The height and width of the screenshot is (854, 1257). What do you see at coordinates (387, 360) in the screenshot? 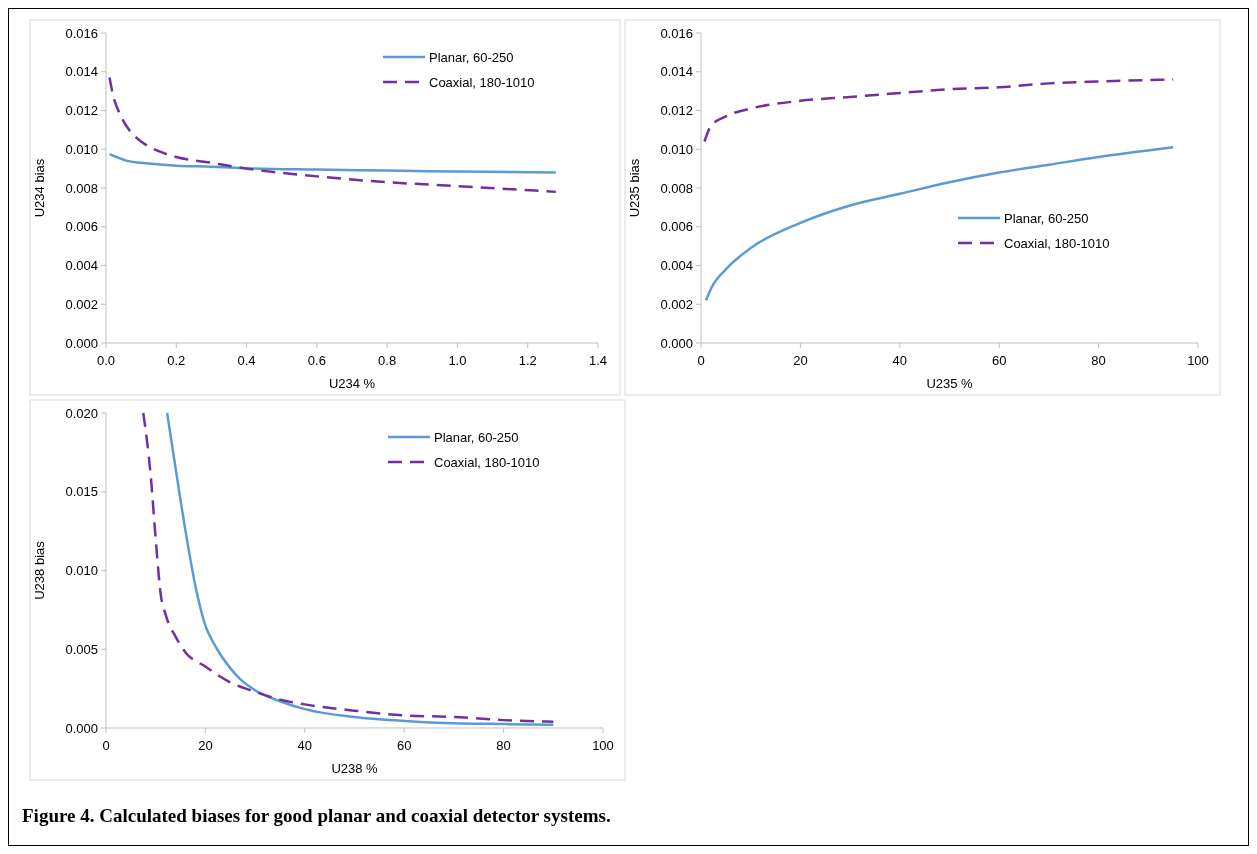
I see `x-tick-label: 0.8` at bounding box center [387, 360].